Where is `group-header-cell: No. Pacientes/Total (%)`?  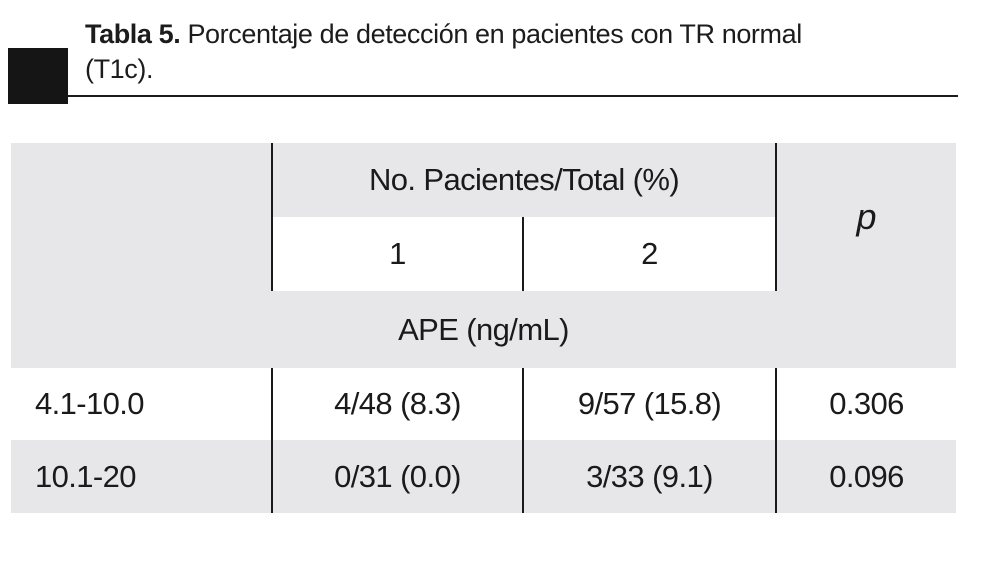 group-header-cell: No. Pacientes/Total (%) is located at coordinates (523, 180).